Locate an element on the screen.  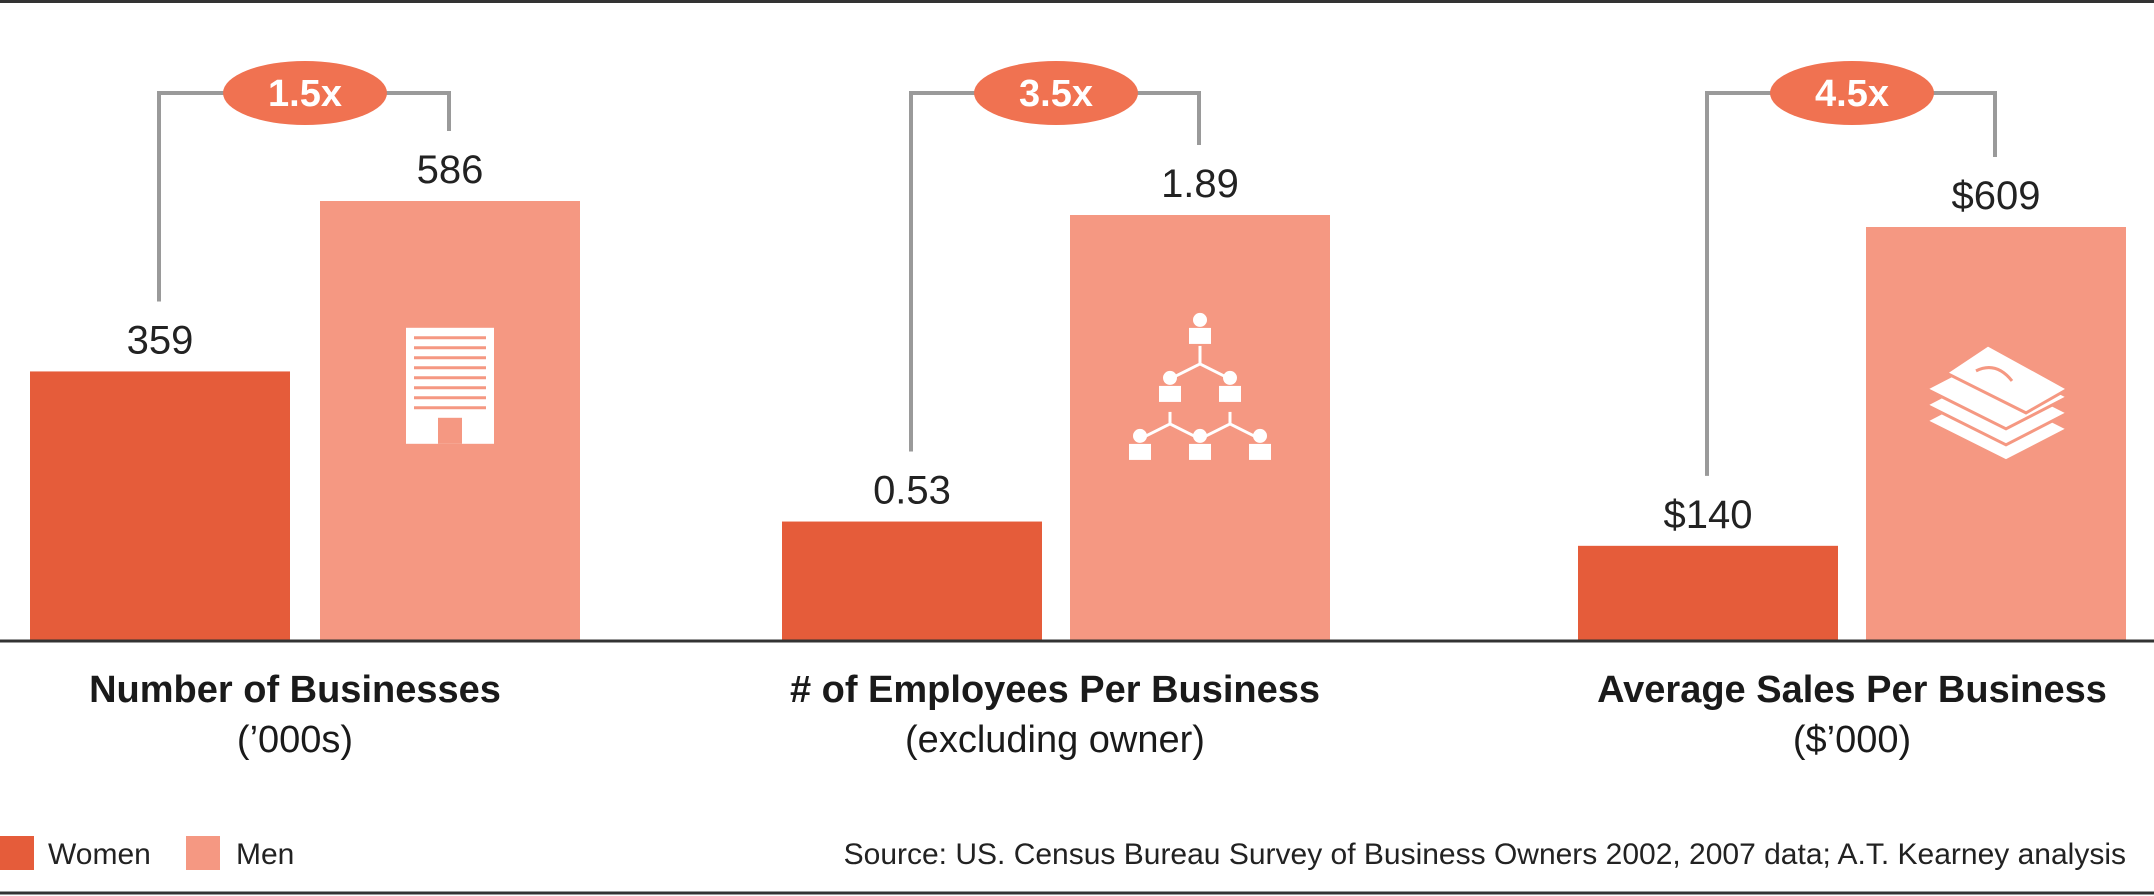
value-label-men: $609 is located at coordinates (1996, 196).